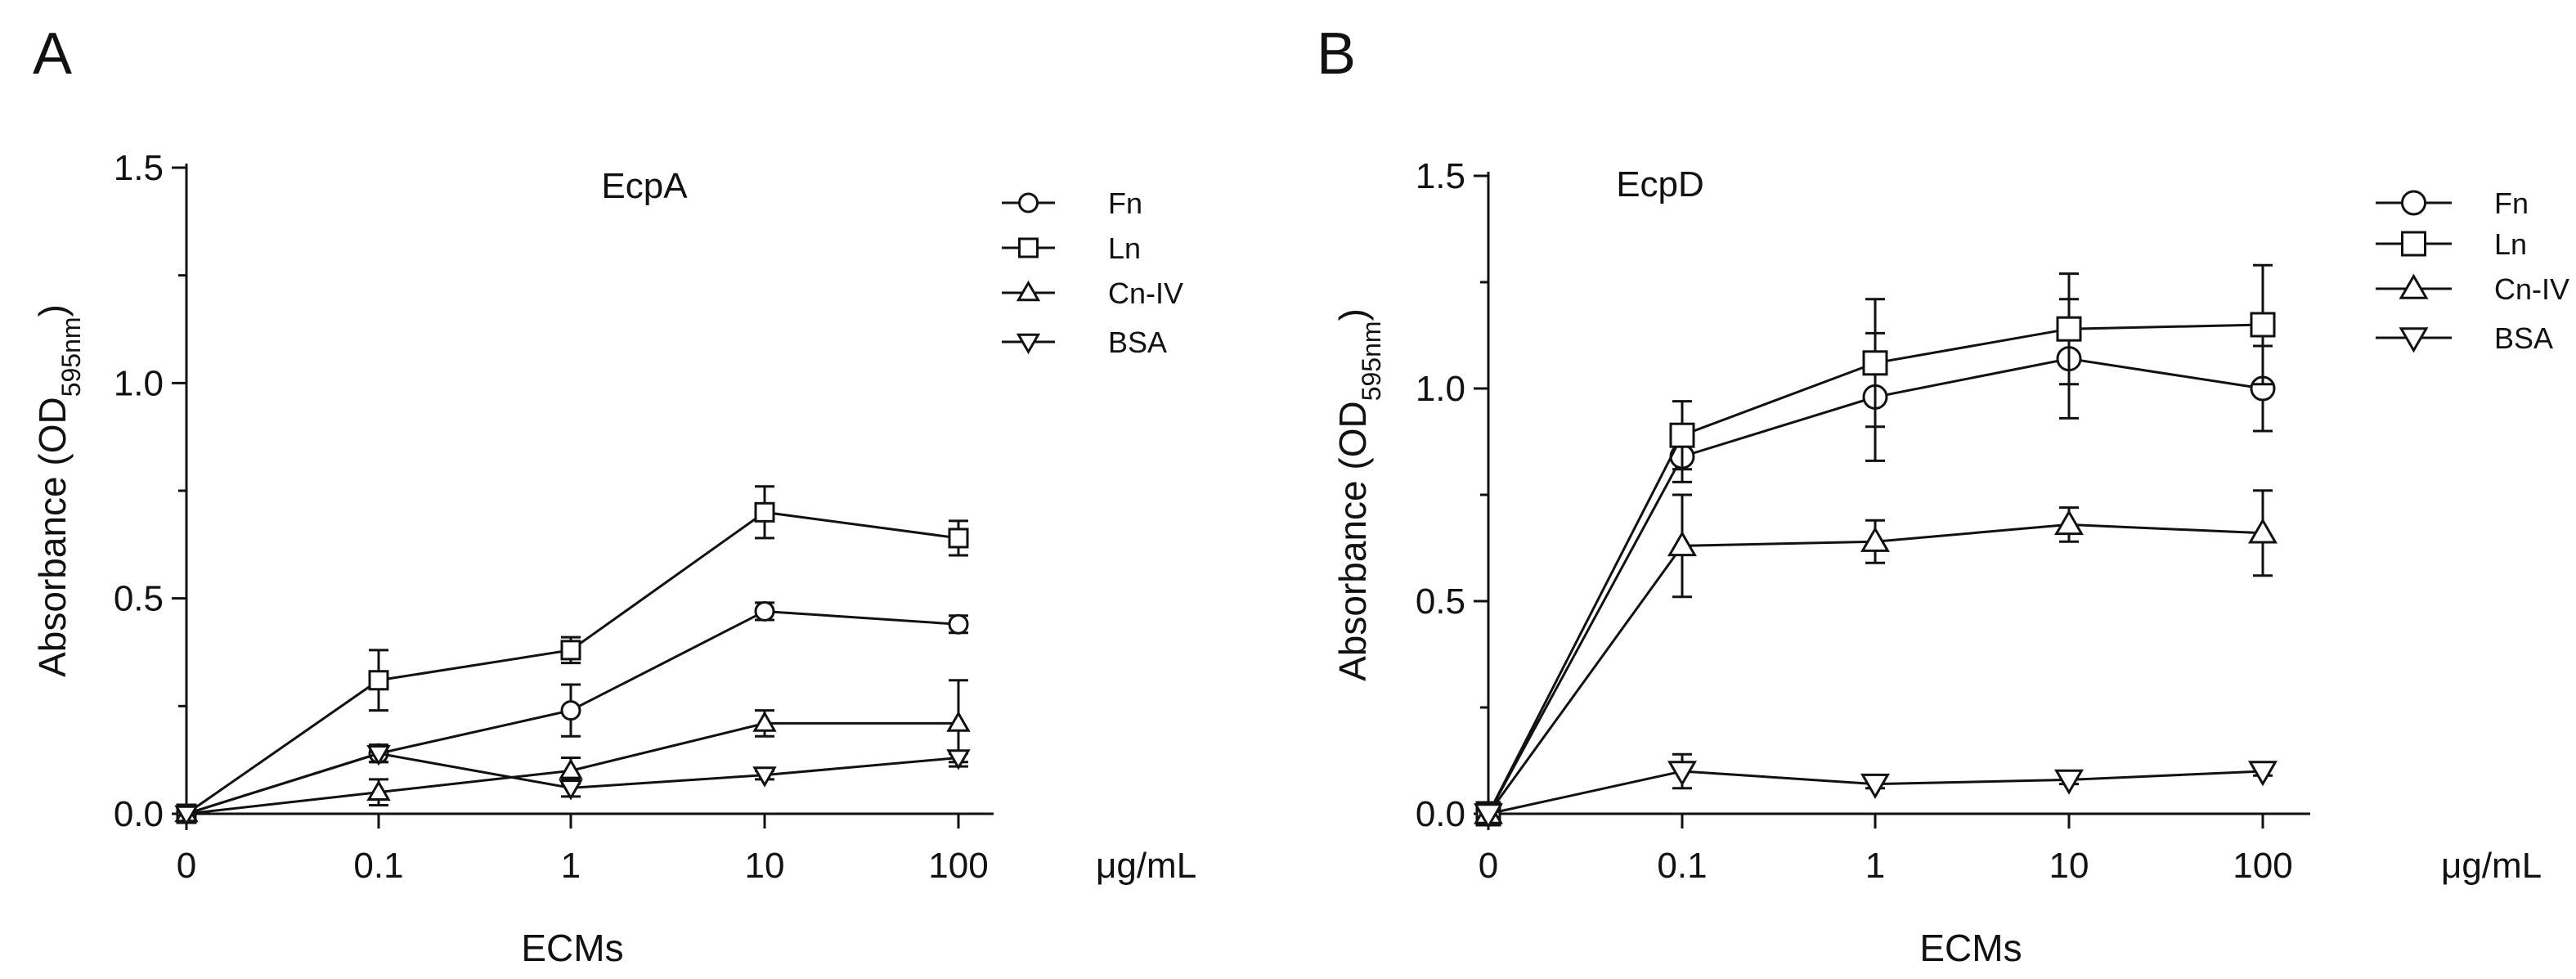  What do you see at coordinates (1146, 293) in the screenshot?
I see `panel-a-legend-label-cn-iv: Cn-IV` at bounding box center [1146, 293].